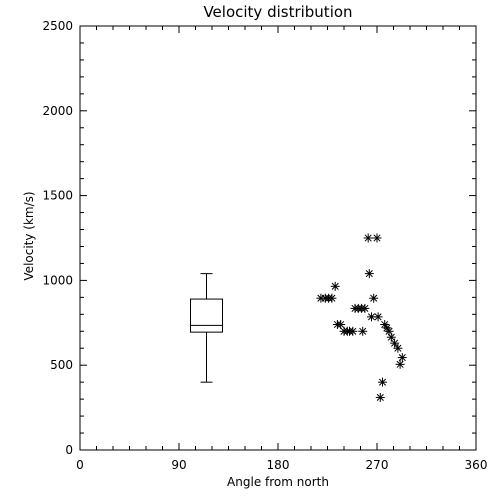  I want to click on box-iqr, so click(206, 315).